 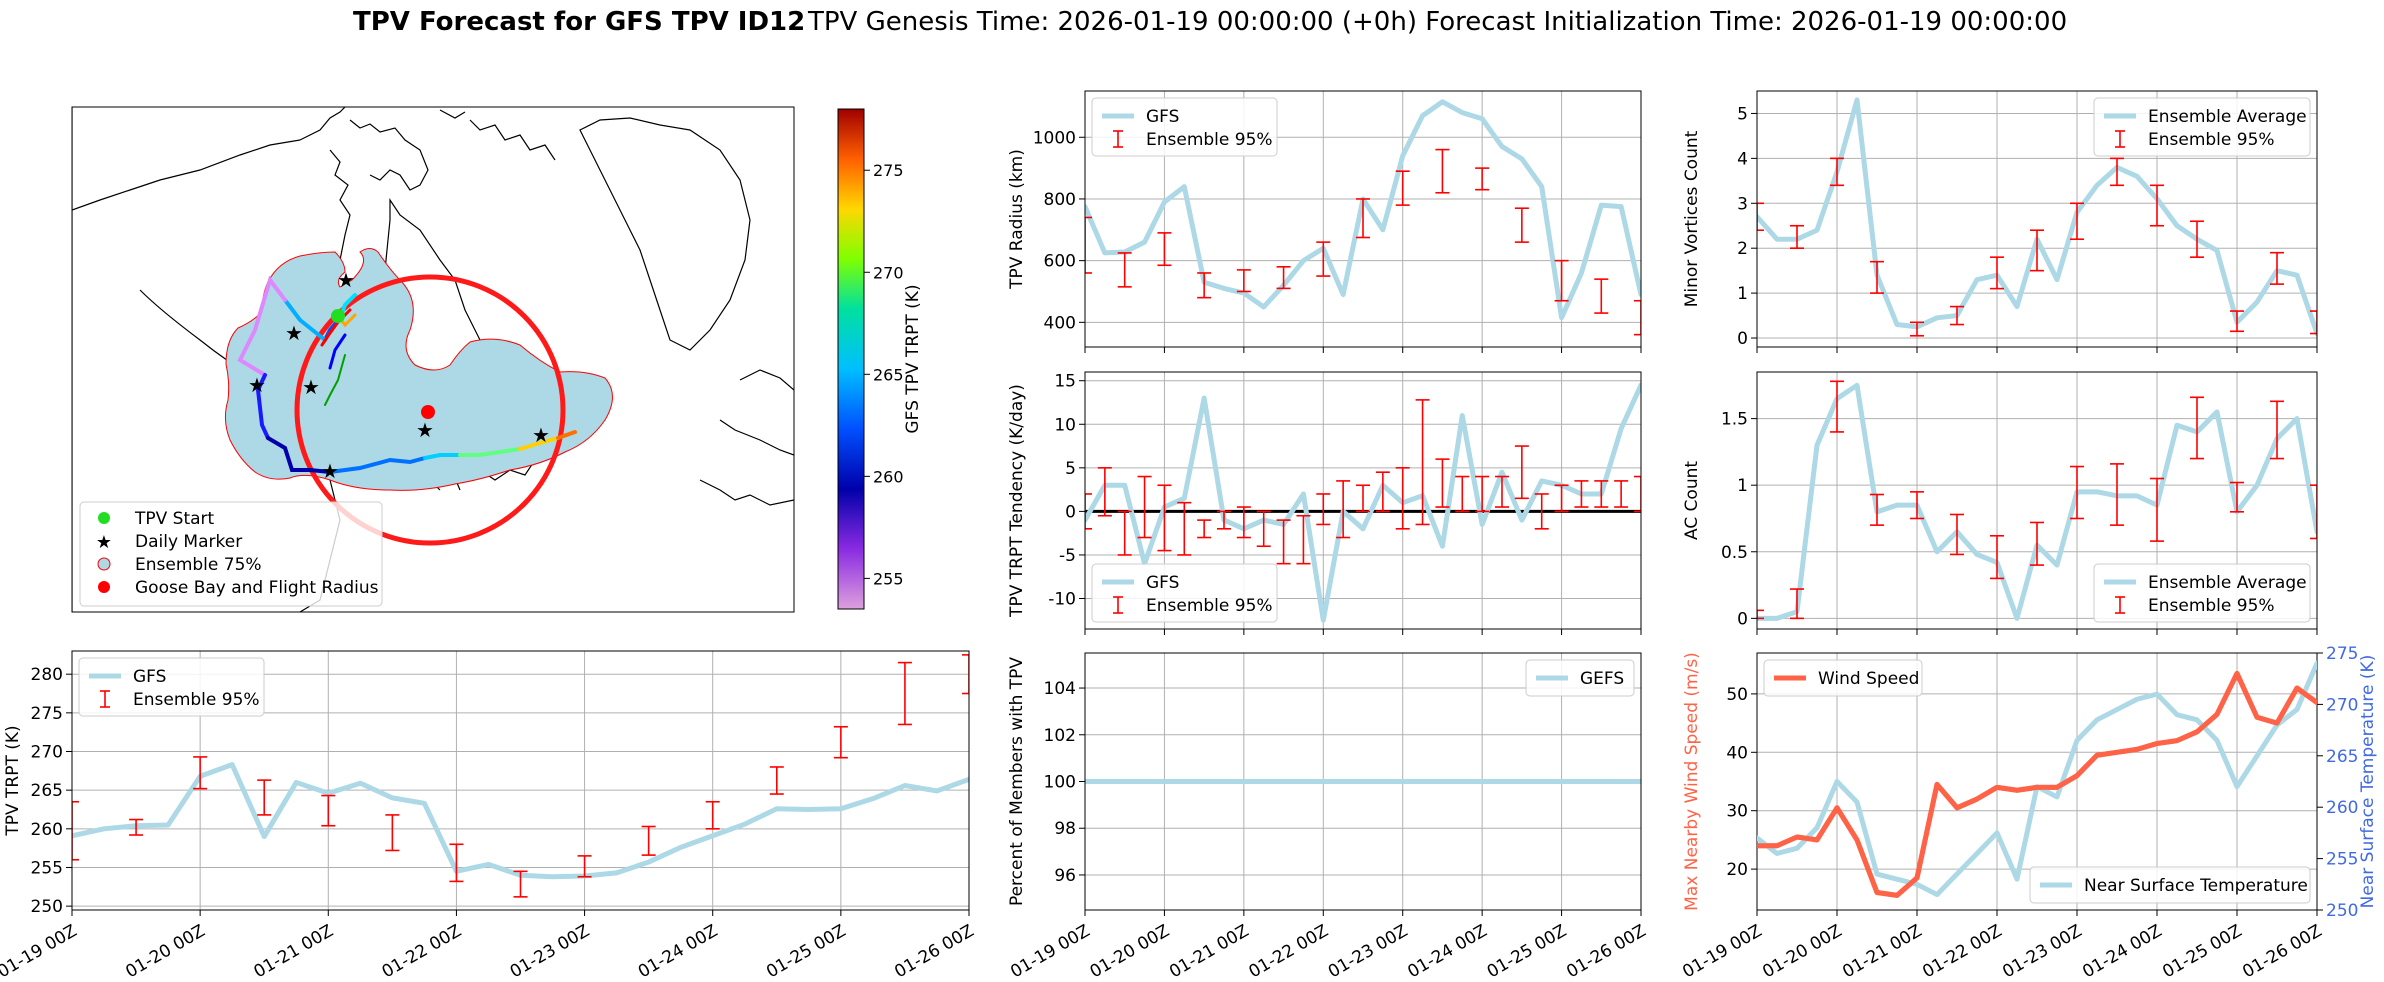 I want to click on y-tick-label: 1000, so click(x=1054, y=138).